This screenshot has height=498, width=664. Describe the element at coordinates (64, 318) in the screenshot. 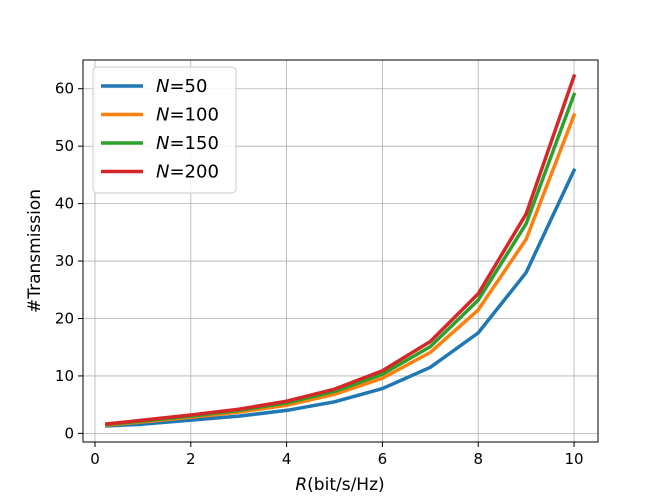

I see `y-tick-label: 20` at that location.